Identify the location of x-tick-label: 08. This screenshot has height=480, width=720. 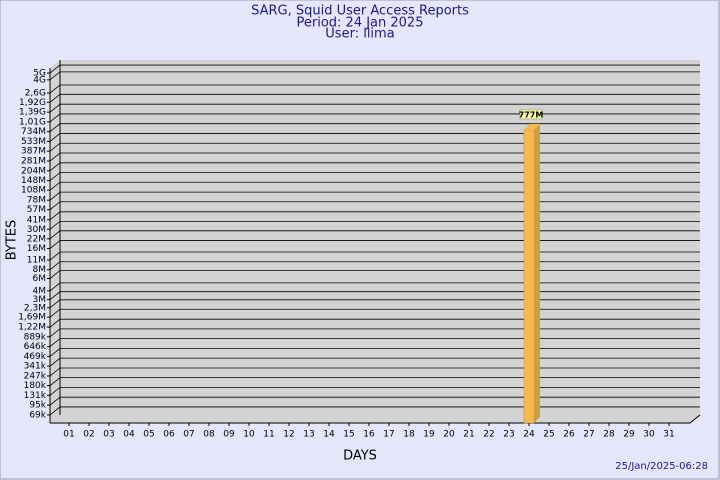
(209, 435).